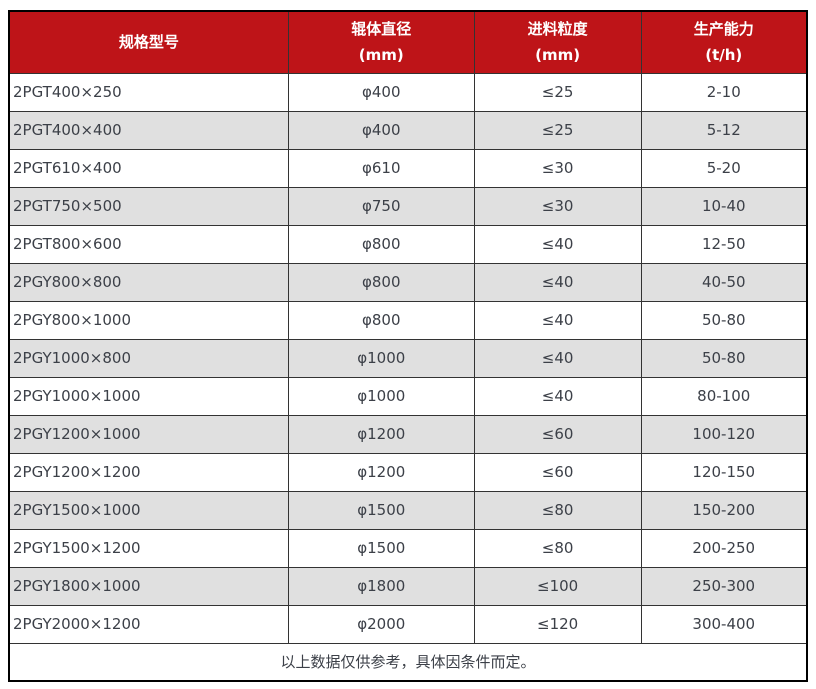  I want to click on table-row: 2PGY1800×1000 φ1800 ≤100 250-300, so click(408, 586).